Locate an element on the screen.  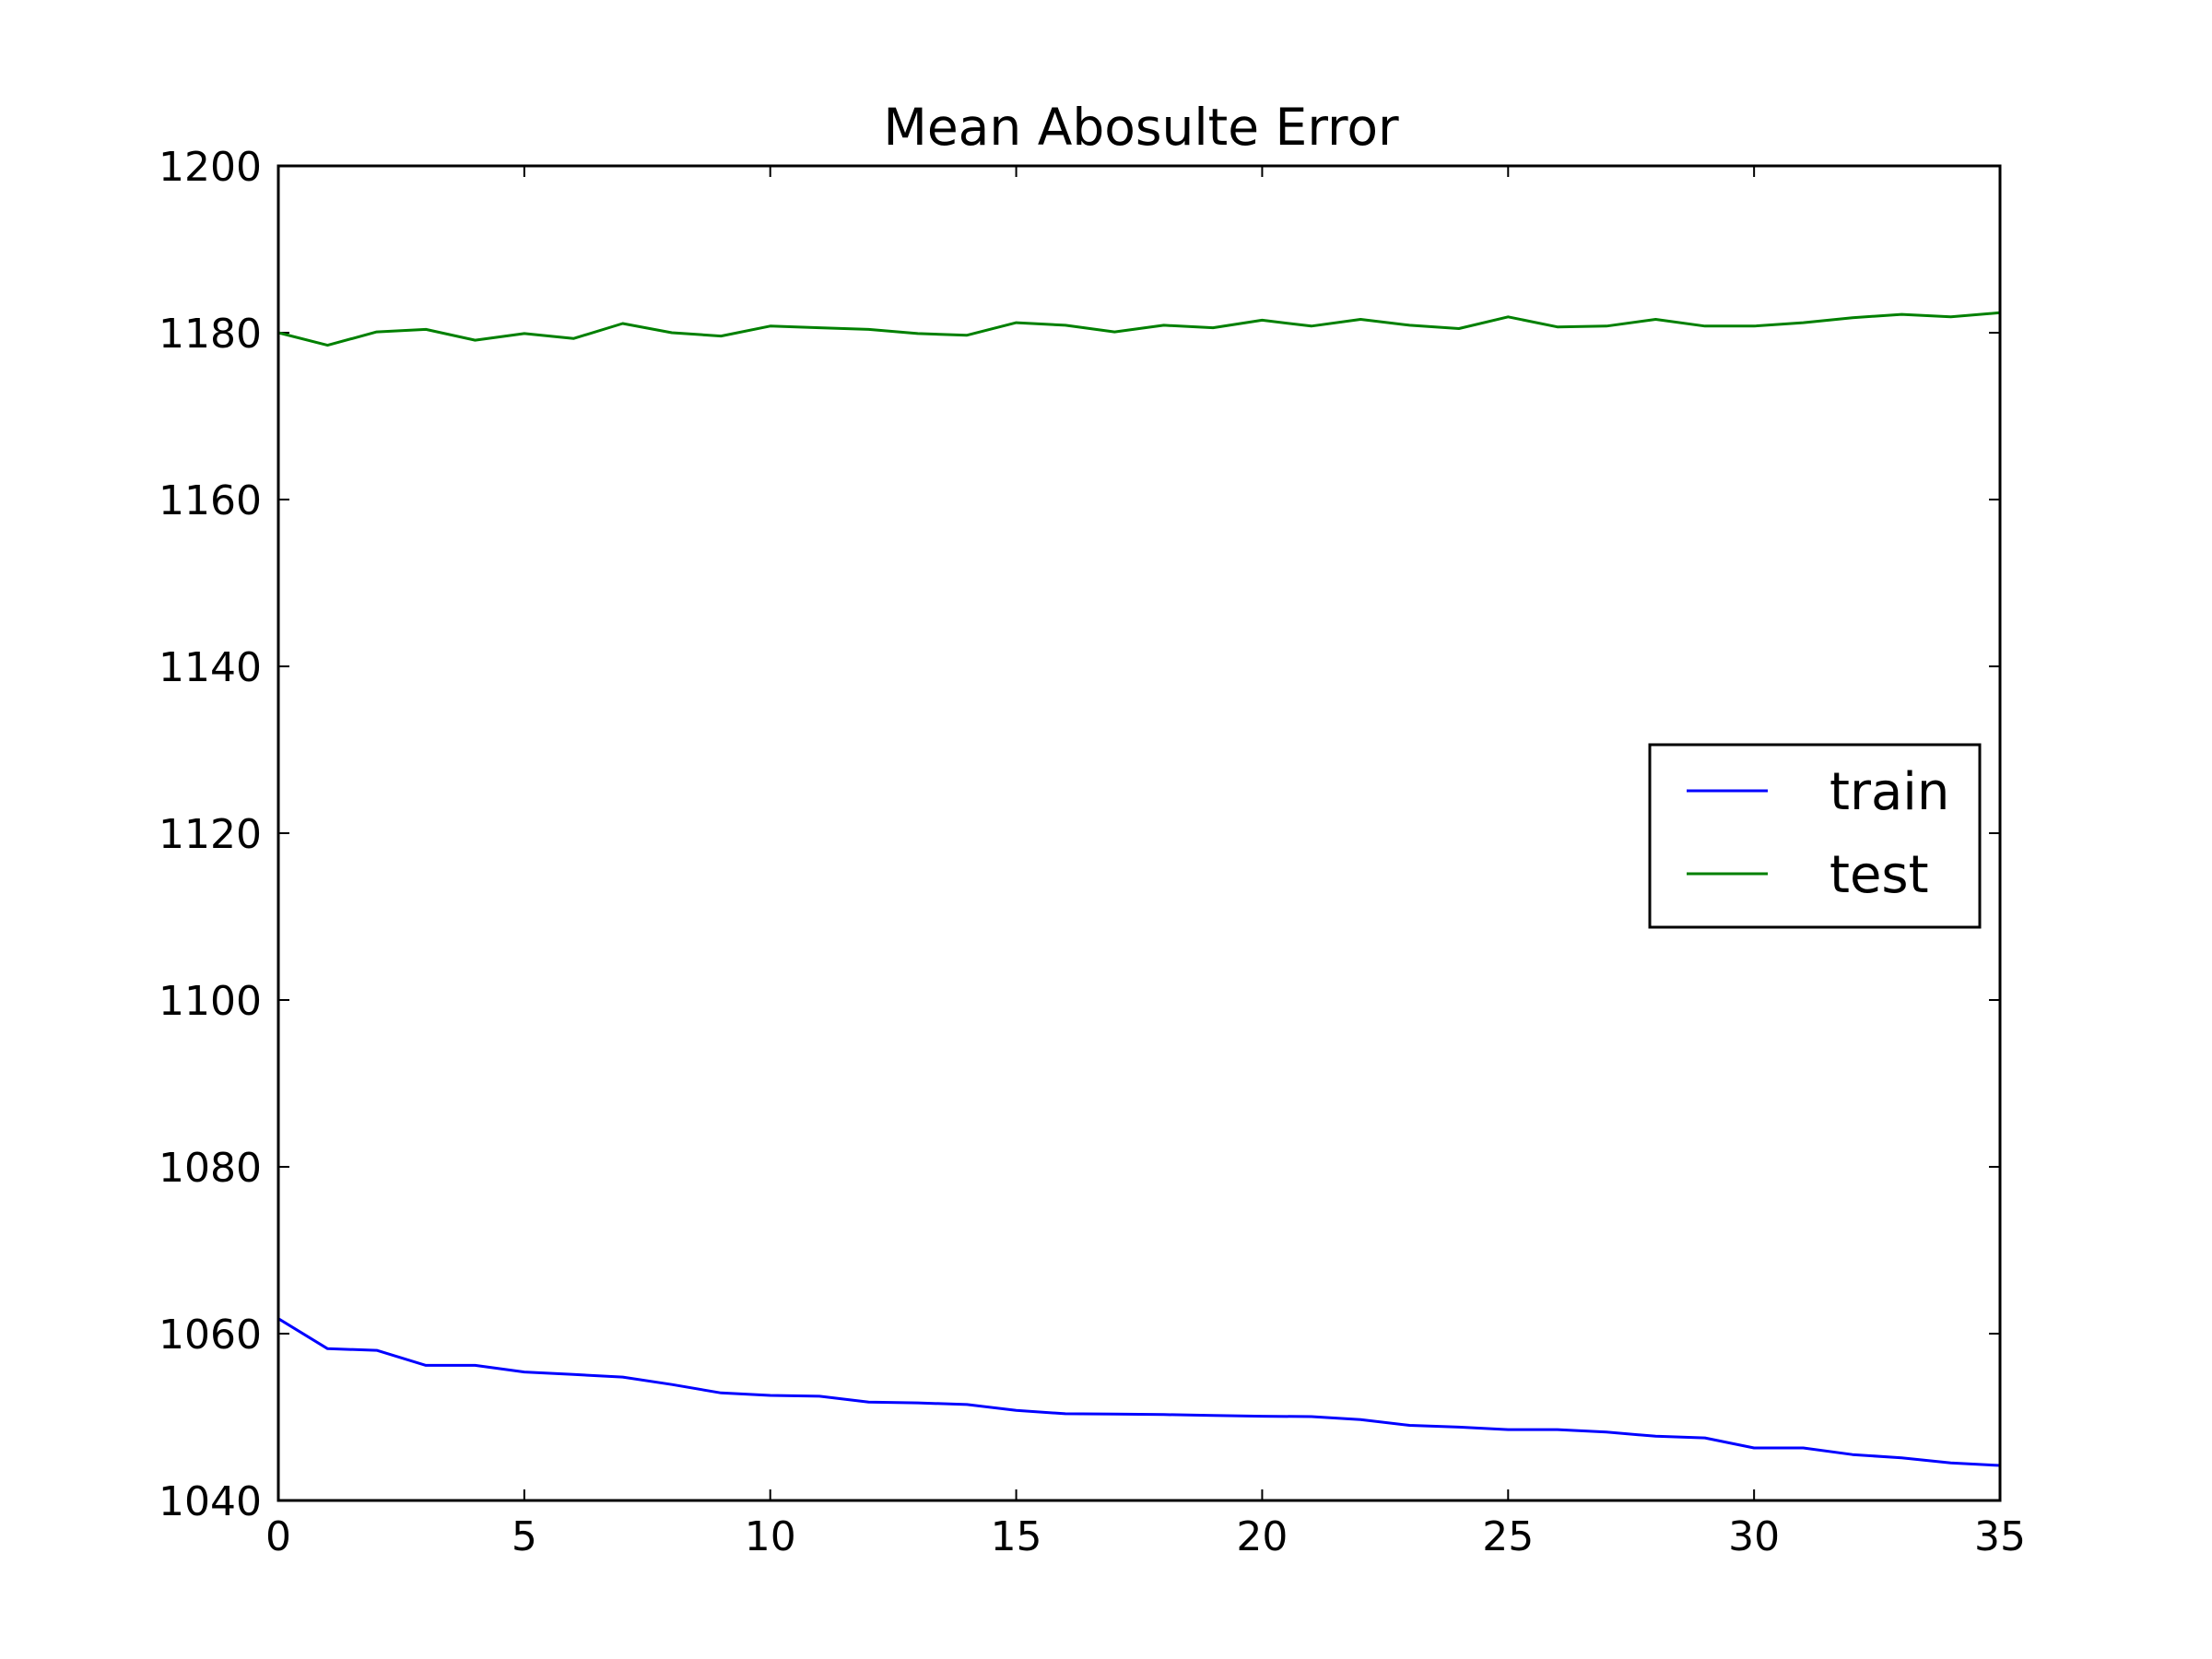
series-line-test is located at coordinates (1139, 329).